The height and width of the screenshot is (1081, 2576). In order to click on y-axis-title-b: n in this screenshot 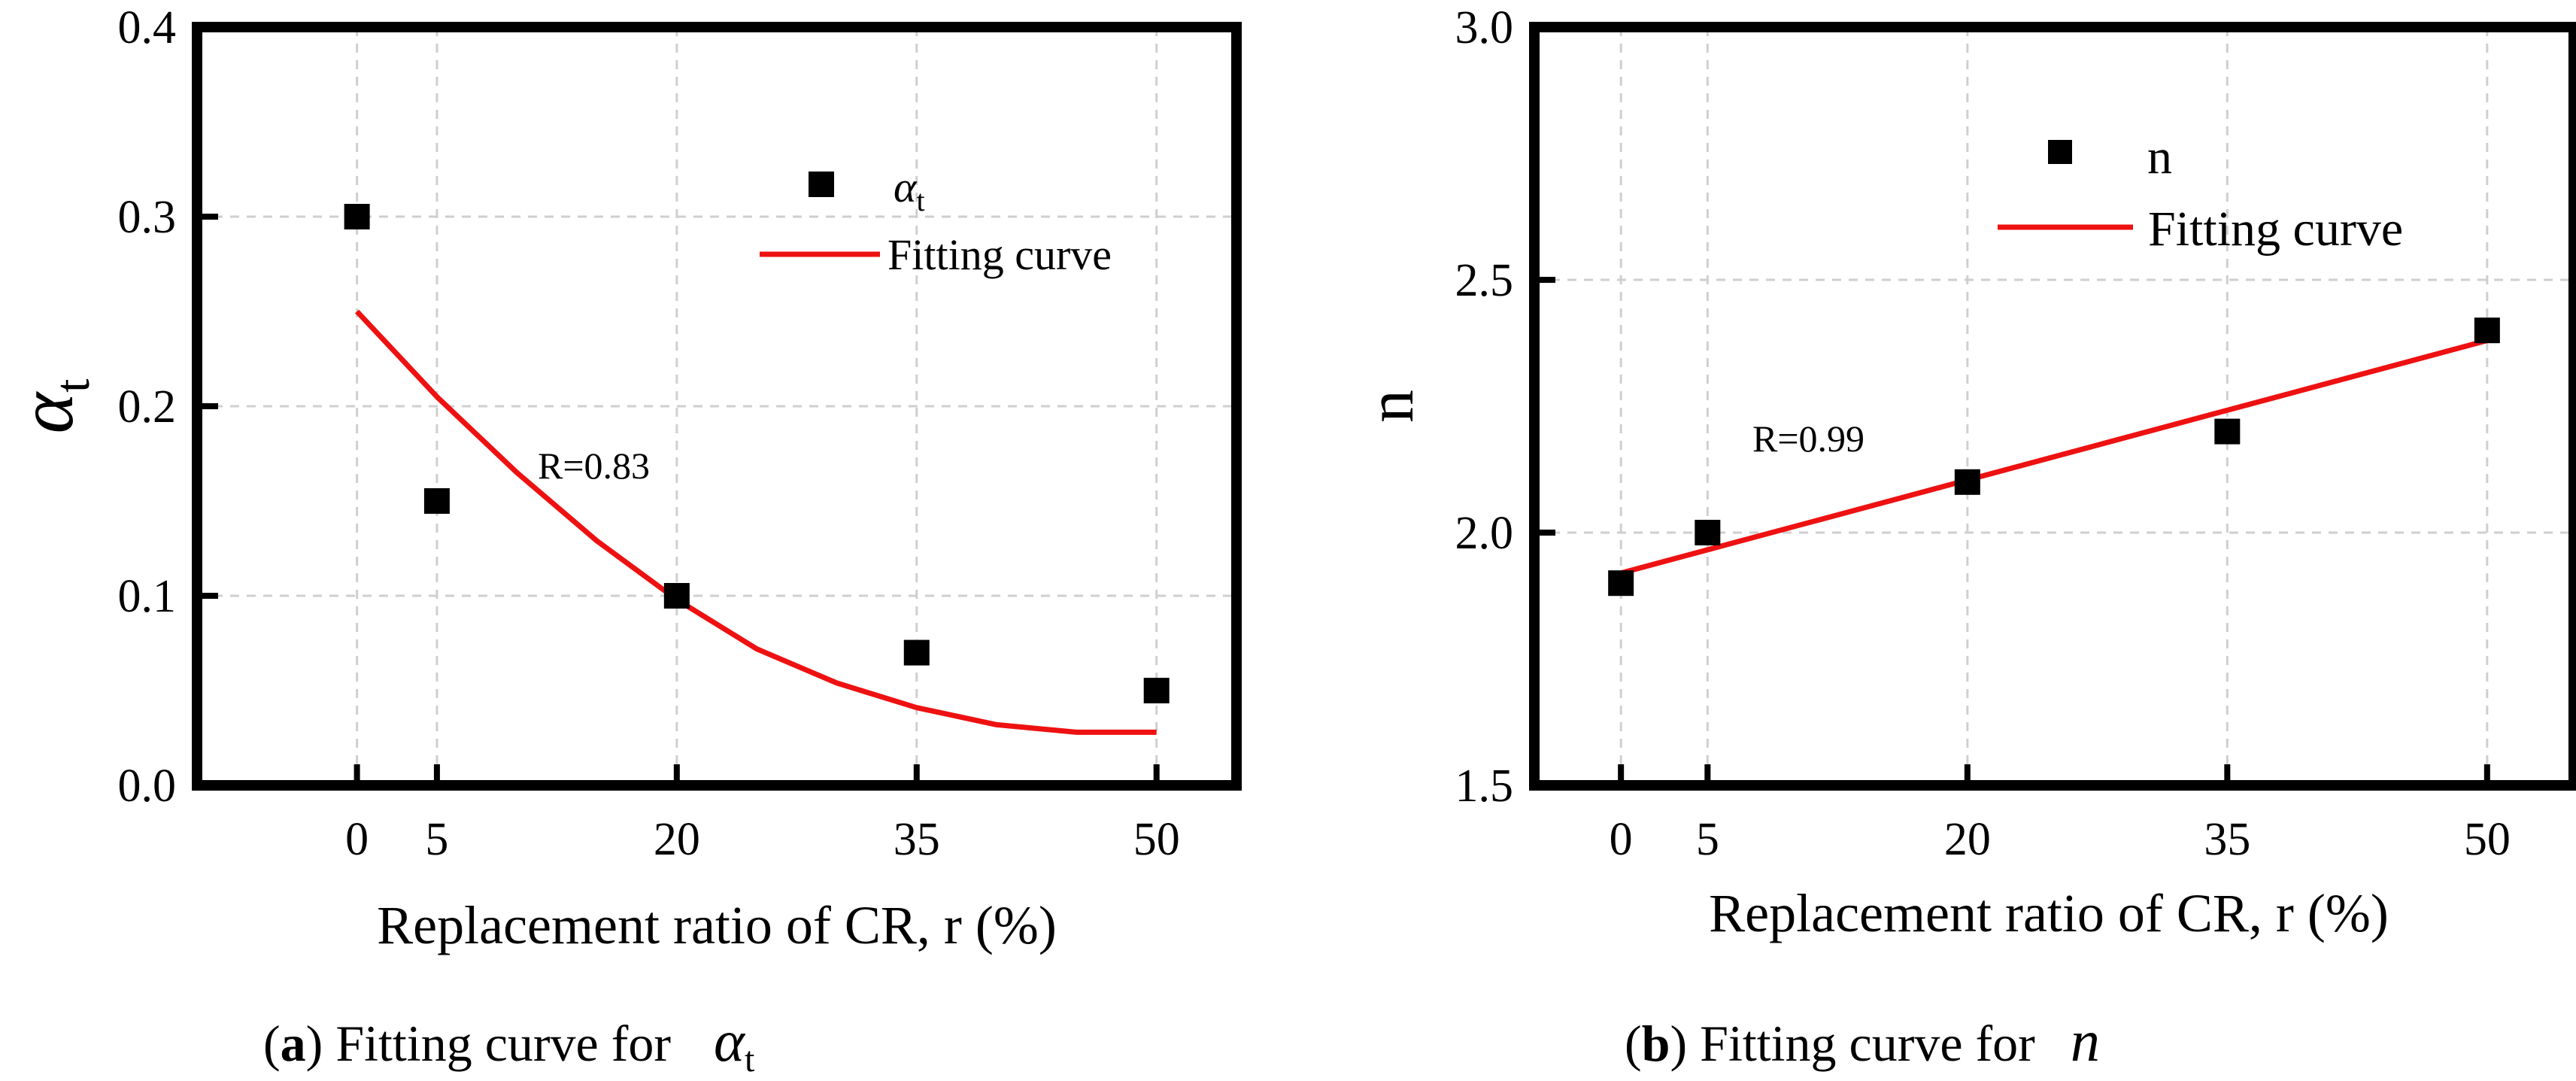, I will do `click(1391, 406)`.